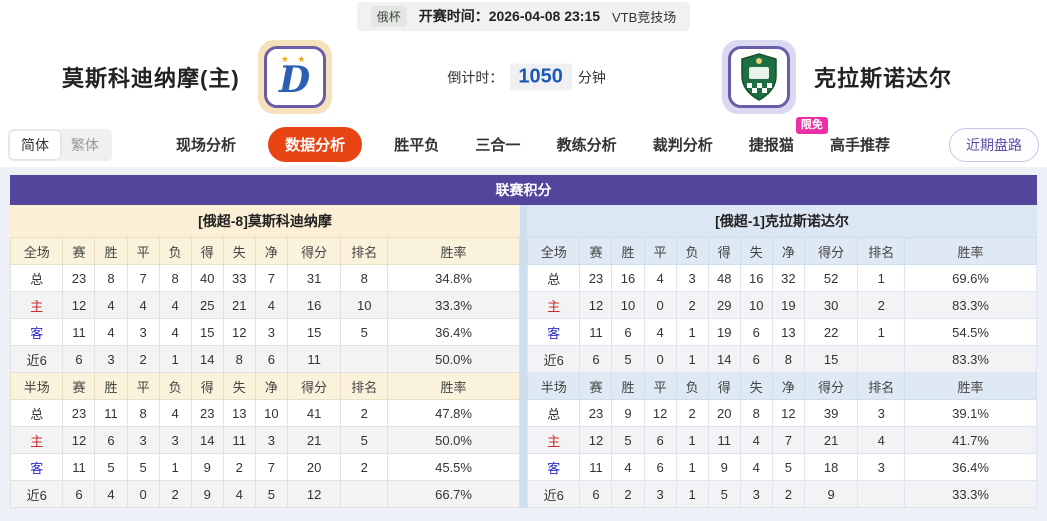 The image size is (1047, 521). Describe the element at coordinates (294, 77) in the screenshot. I see `dynamo-crest-icon: ★ ★ D` at that location.